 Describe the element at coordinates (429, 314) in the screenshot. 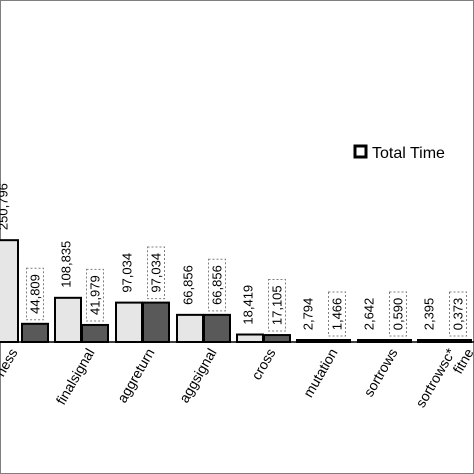

I see `value-label-series1-7: 2,395` at that location.